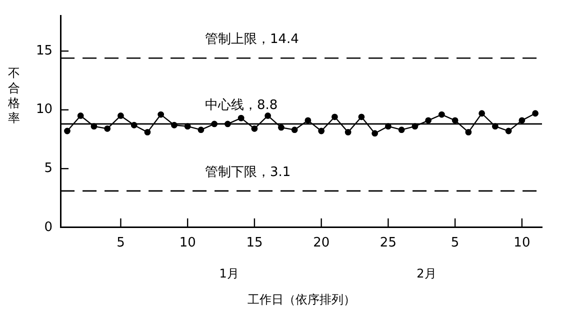 The height and width of the screenshot is (331, 566). Describe the element at coordinates (247, 172) in the screenshot. I see `ref-line-label: 管制下限，3.1` at that location.